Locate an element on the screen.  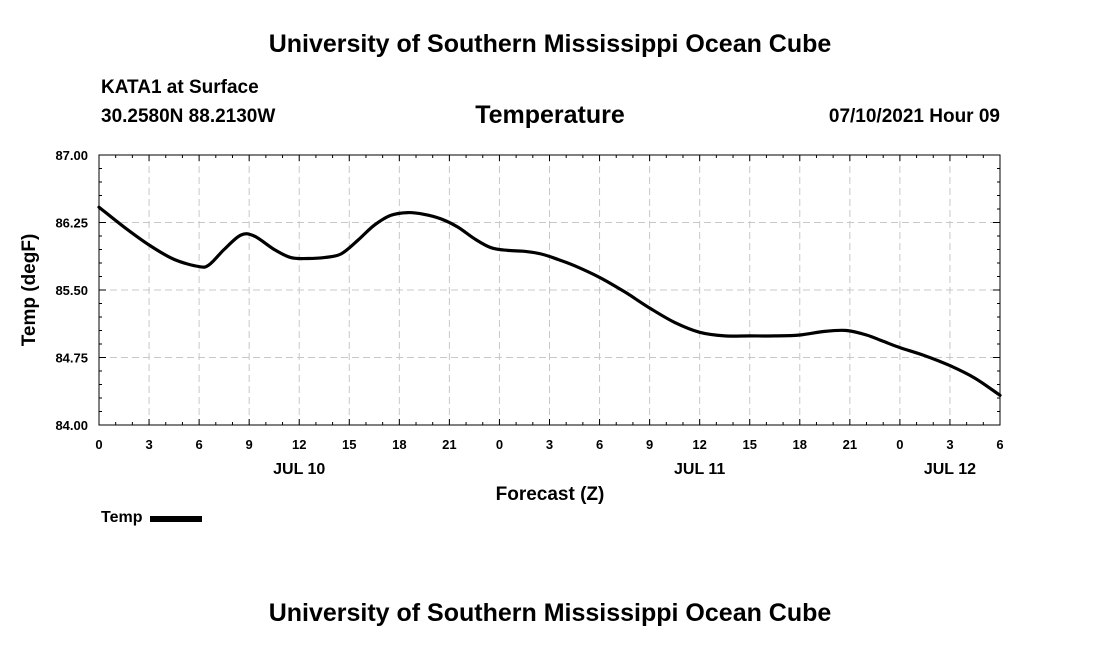
chart-title: Temperature is located at coordinates (550, 115).